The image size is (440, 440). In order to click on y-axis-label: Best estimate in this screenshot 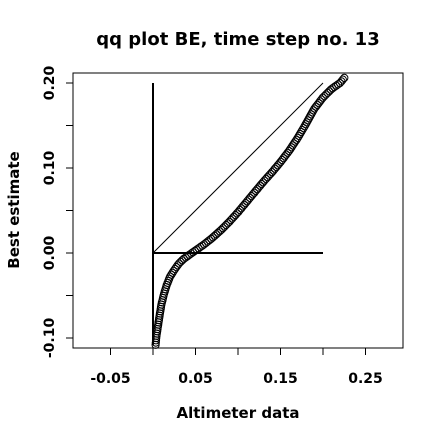, I will do `click(14, 209)`.